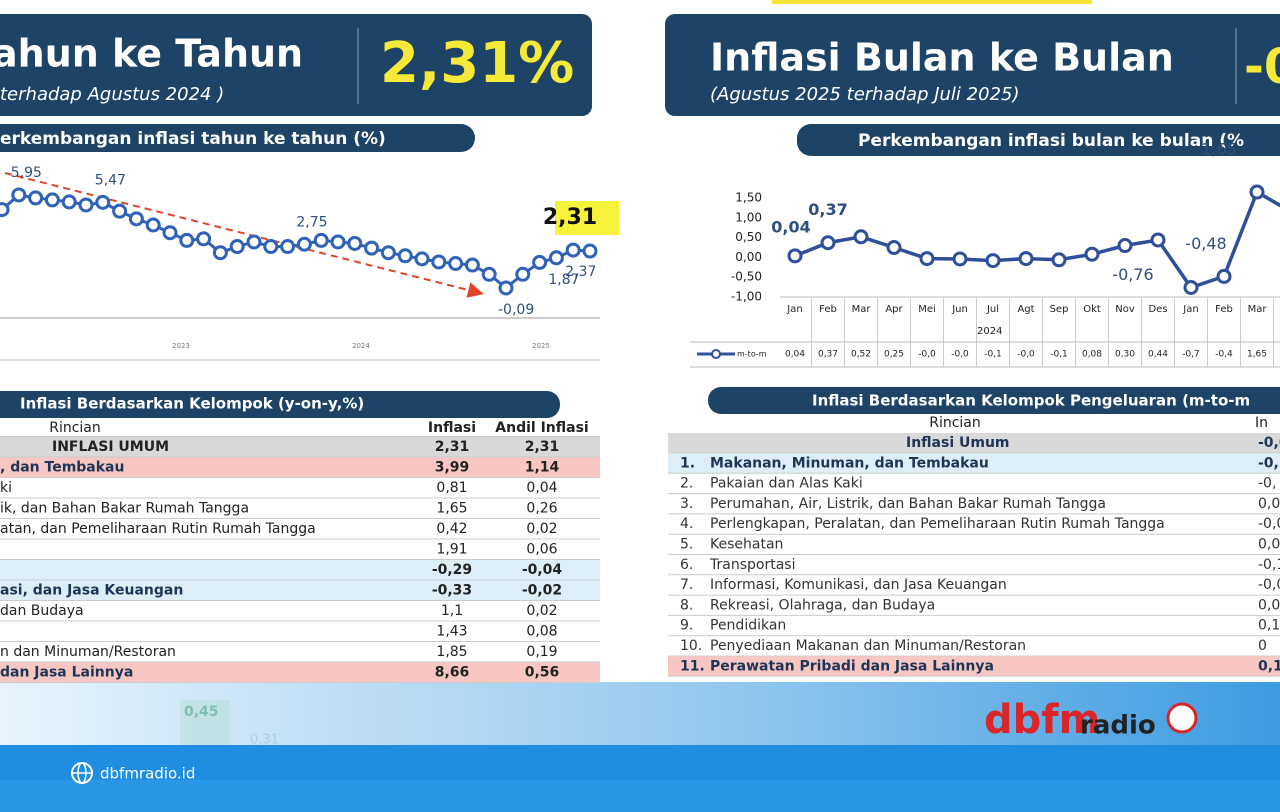 This screenshot has height=812, width=1280. Describe the element at coordinates (110, 180) in the screenshot. I see `data-label: 5,47` at that location.